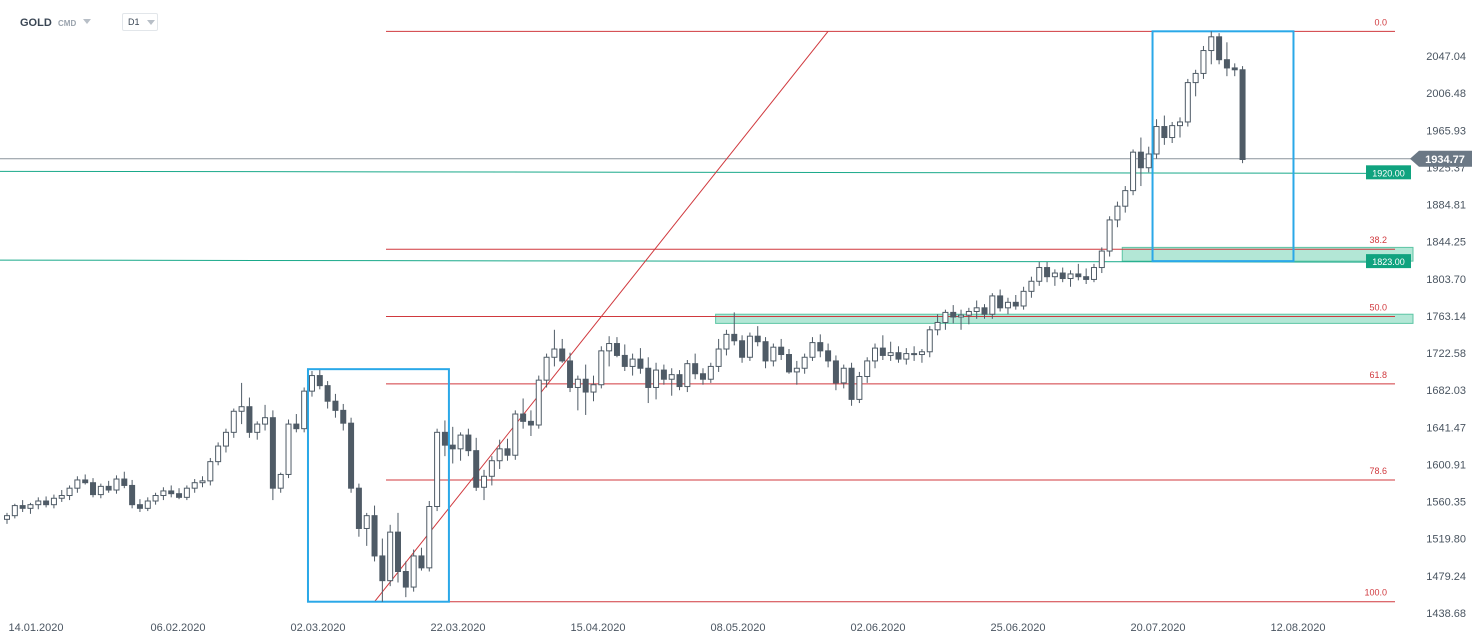  I want to click on fib-level-label: 38.2, so click(1378, 240).